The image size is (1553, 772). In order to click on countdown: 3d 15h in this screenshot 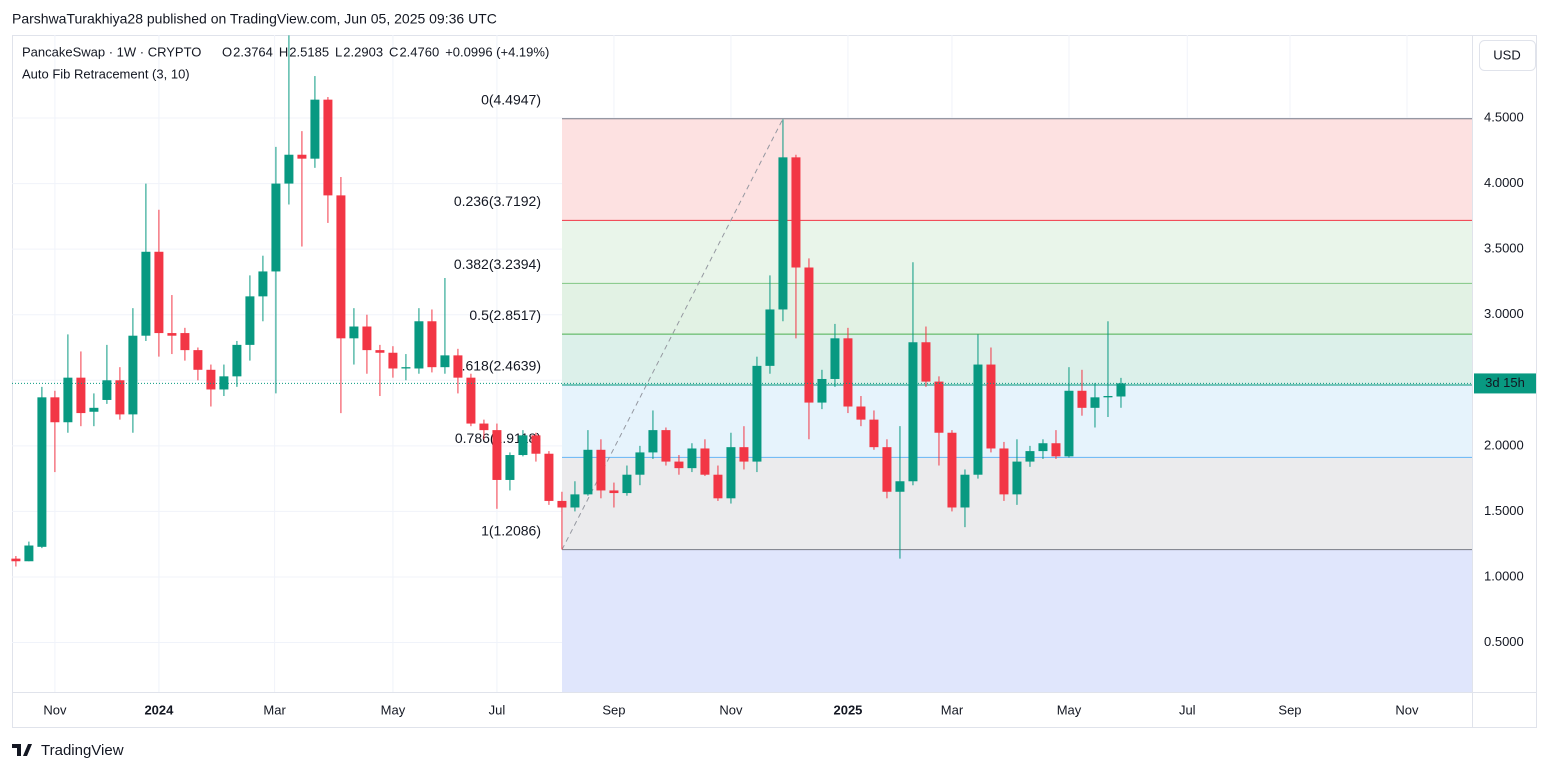, I will do `click(1505, 382)`.